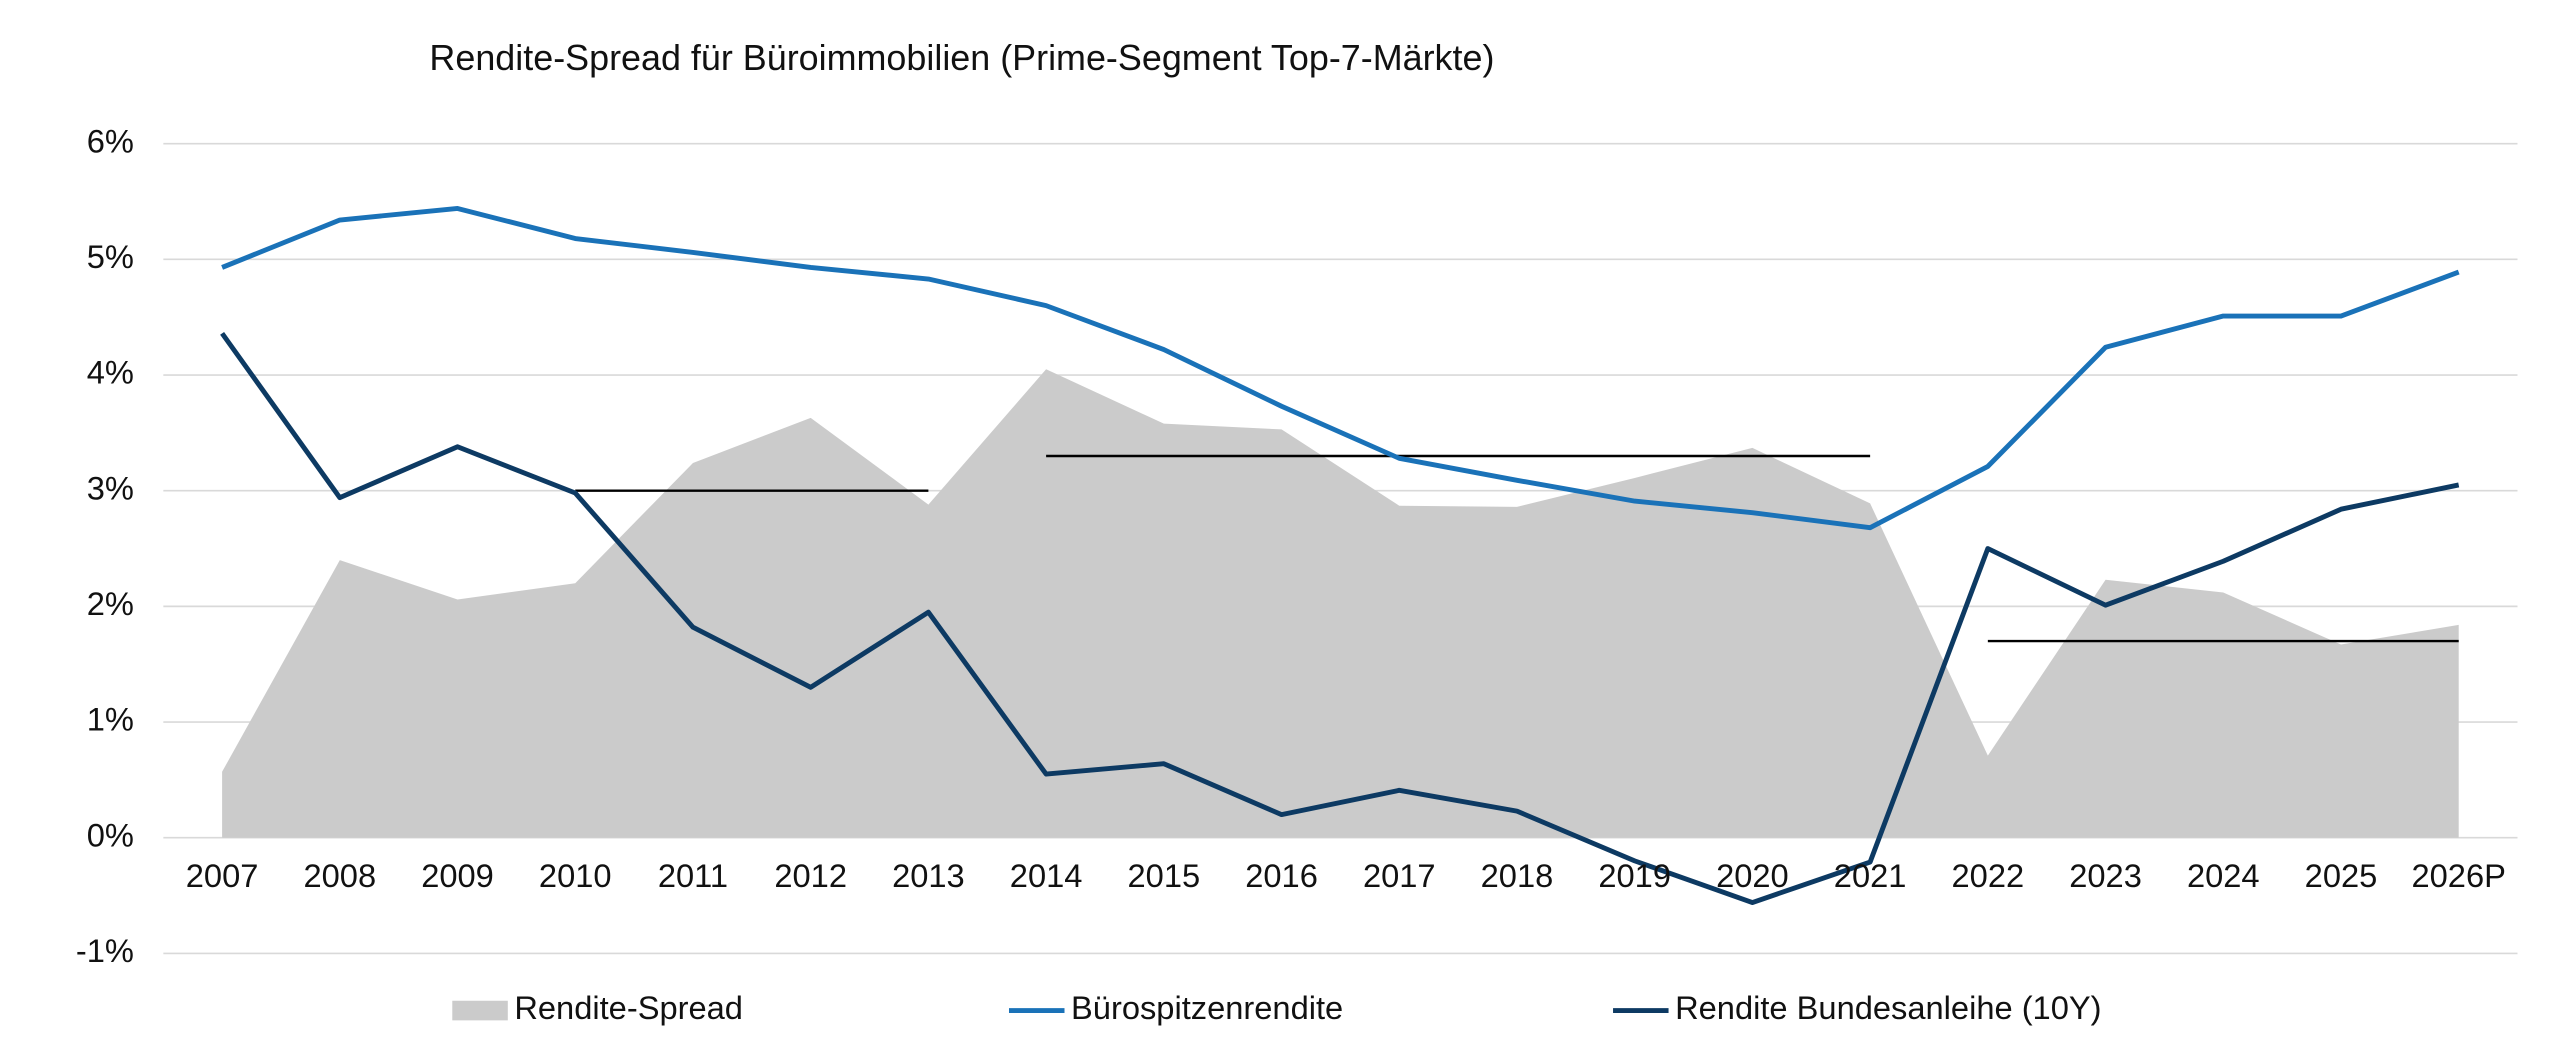  I want to click on x-tick-label: 2025, so click(2341, 875).